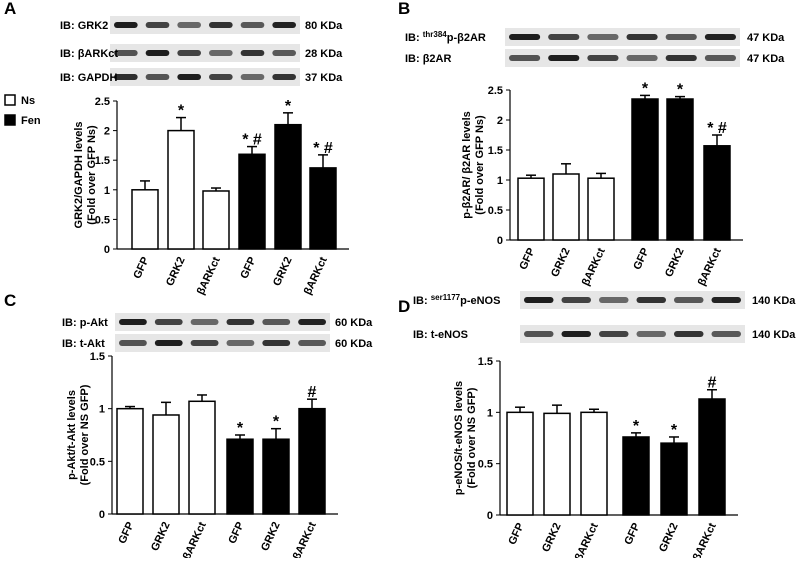 This screenshot has width=799, height=563. What do you see at coordinates (414, 38) in the screenshot?
I see `blot-label-part: IB:` at bounding box center [414, 38].